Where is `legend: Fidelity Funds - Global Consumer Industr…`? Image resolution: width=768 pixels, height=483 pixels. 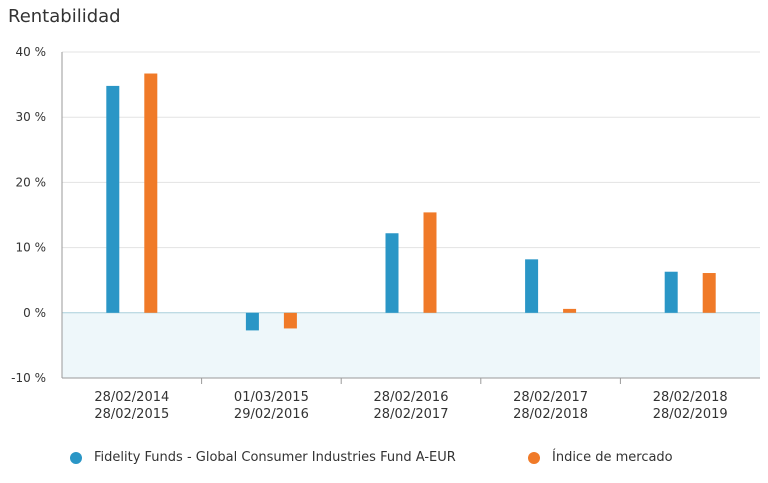
legend: Fidelity Funds - Global Consumer Industr… is located at coordinates (384, 461).